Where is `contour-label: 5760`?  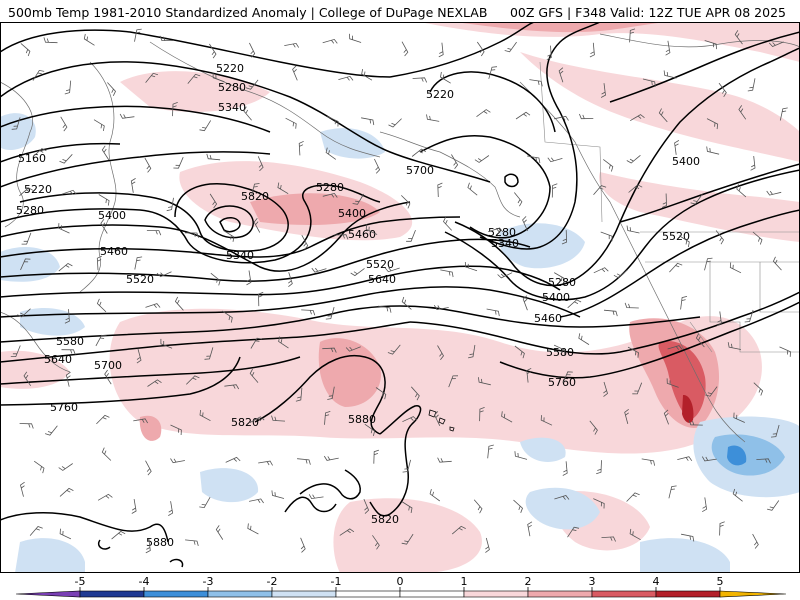
contour-label: 5760 is located at coordinates (64, 407).